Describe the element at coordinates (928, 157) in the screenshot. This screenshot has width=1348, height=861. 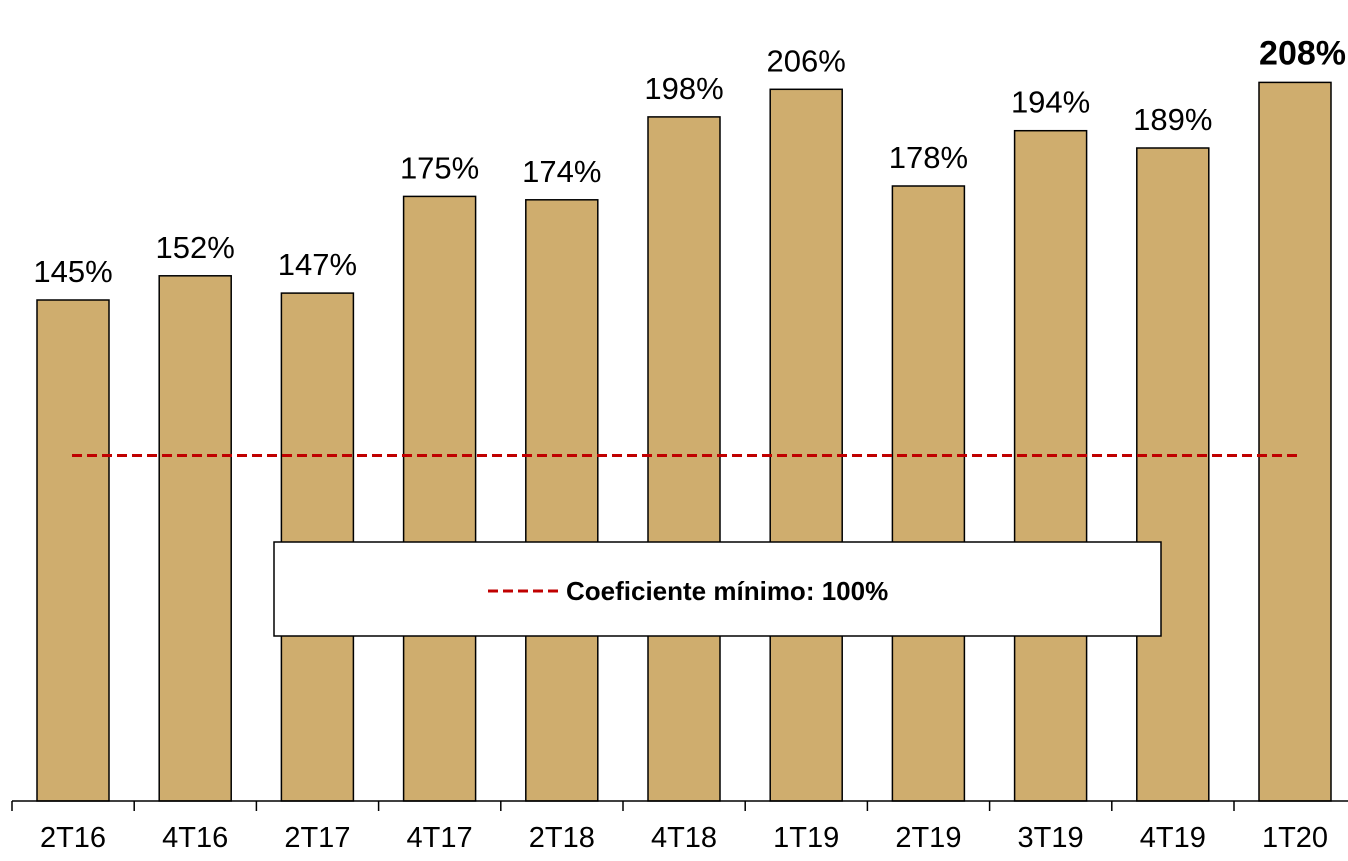
I see `data-label-2T19: 178%` at that location.